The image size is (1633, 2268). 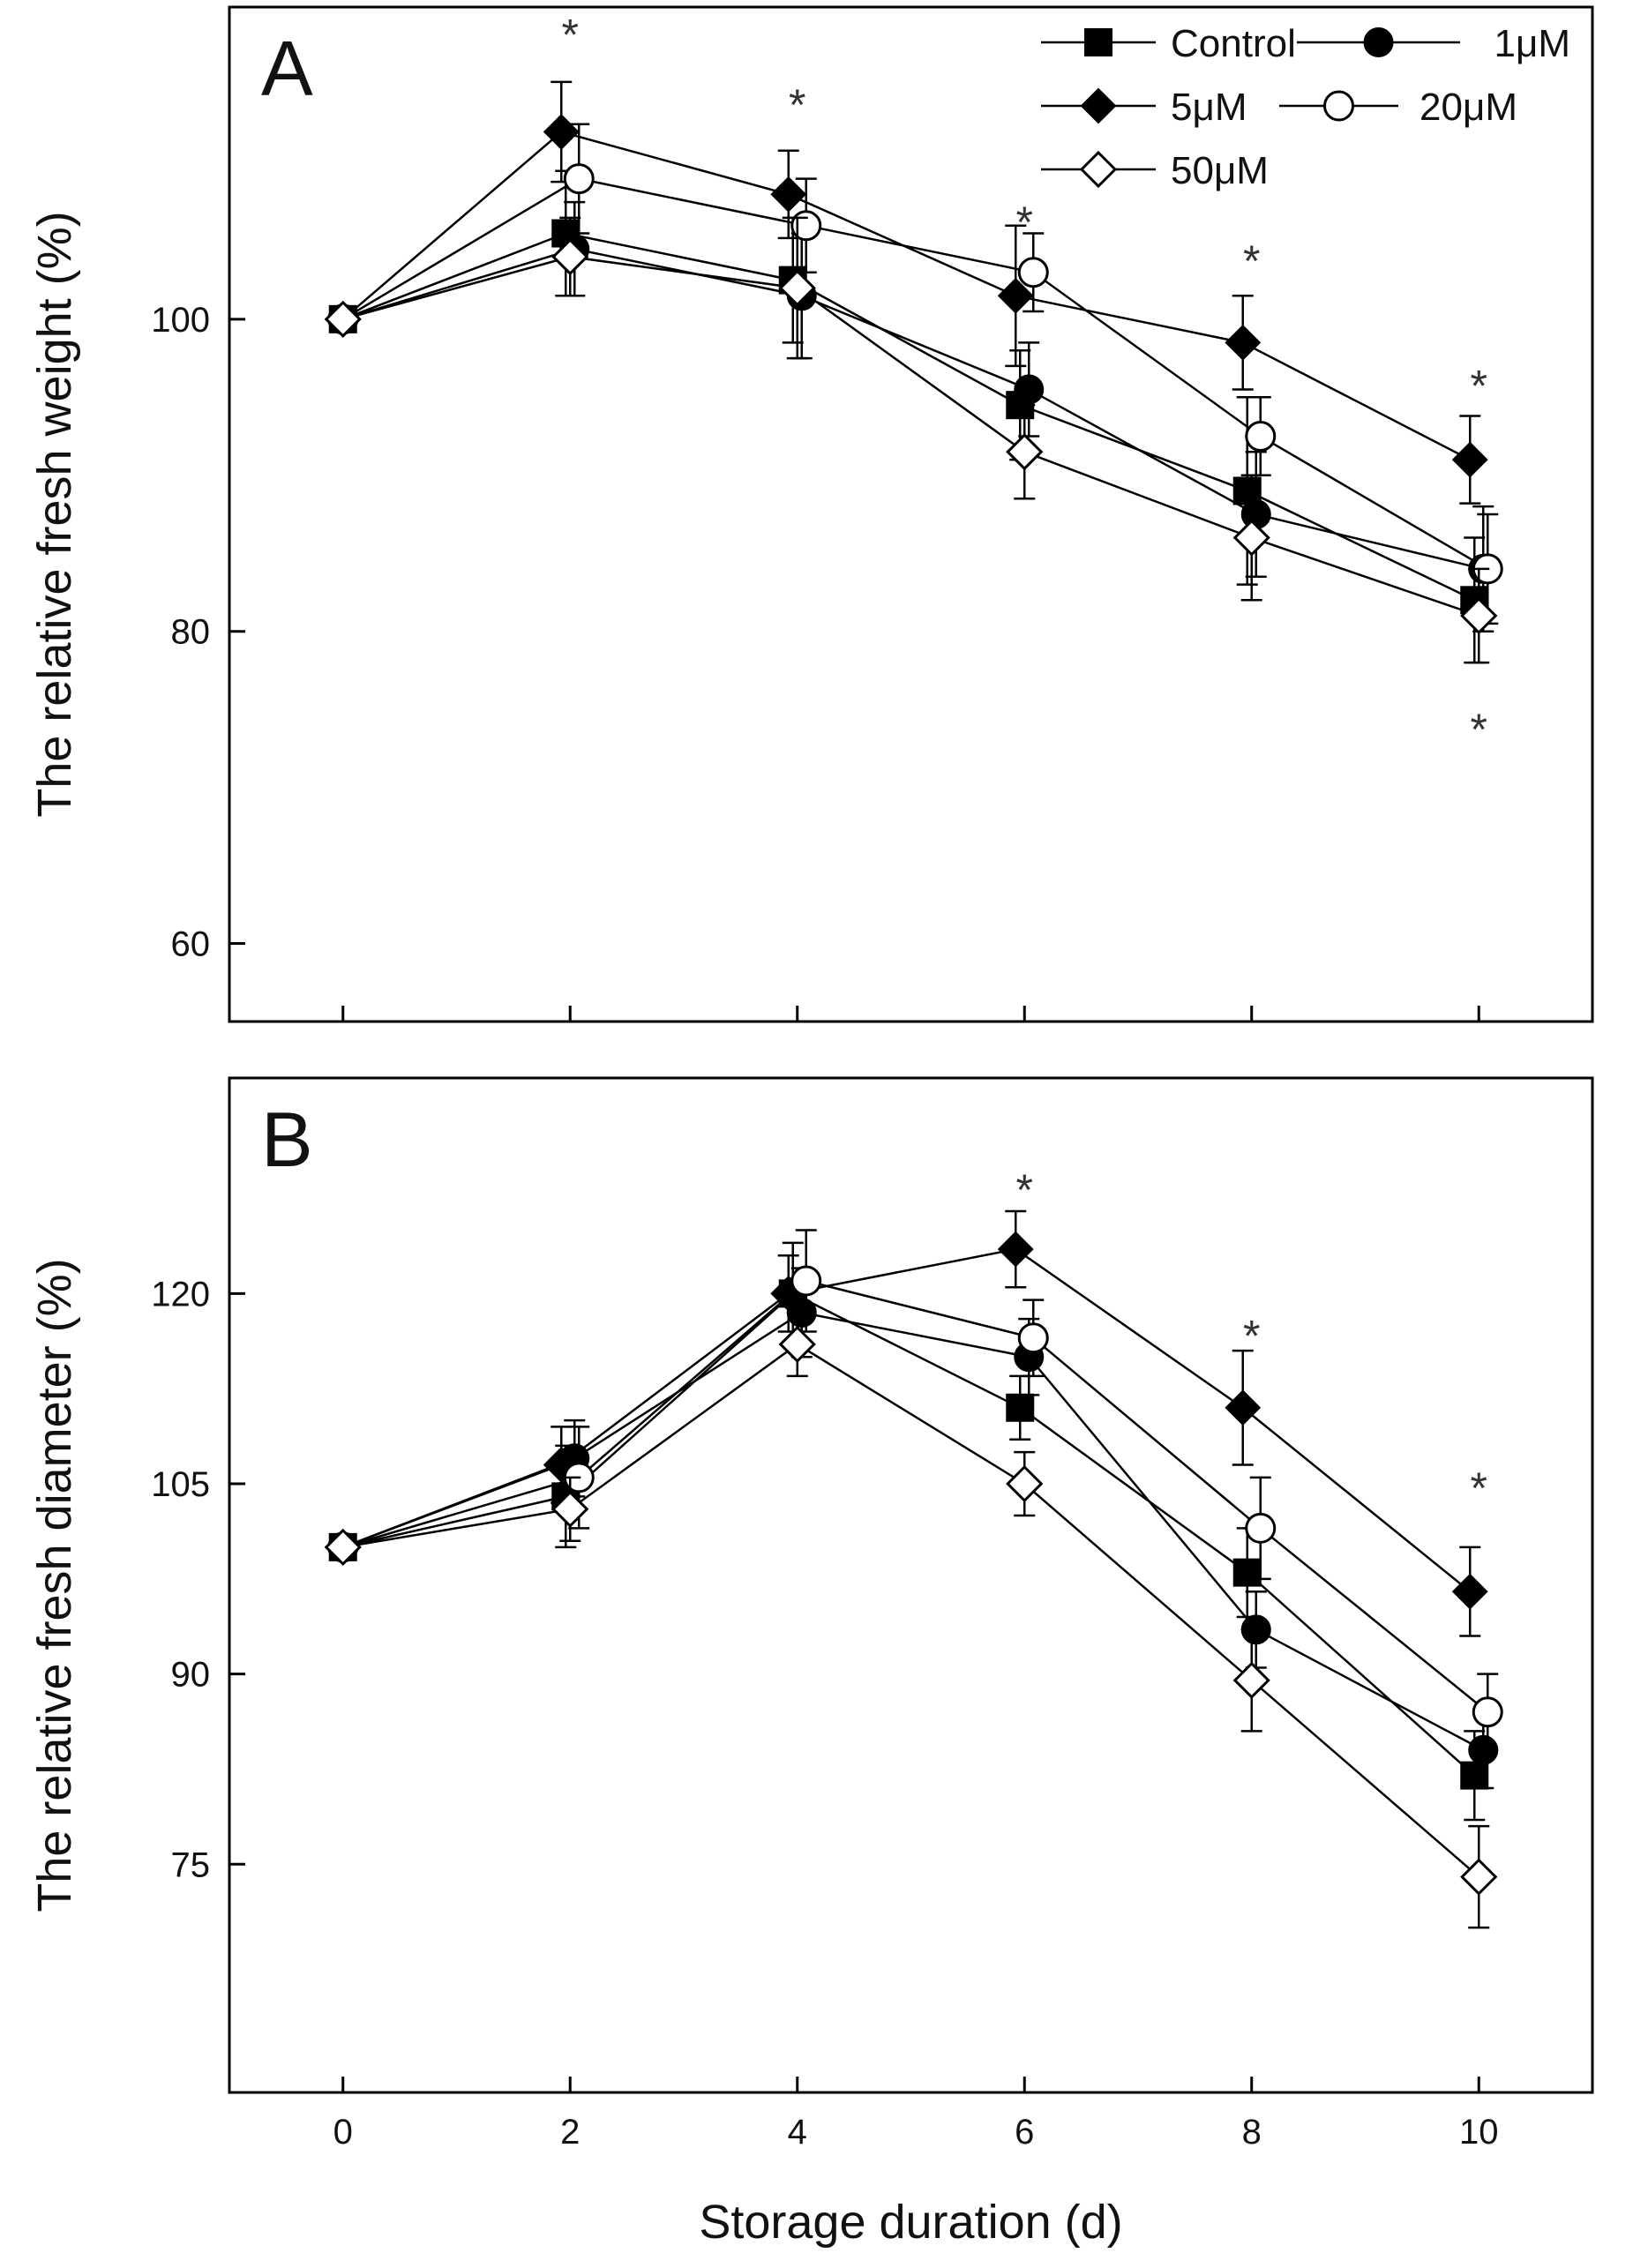 What do you see at coordinates (1168, 43) in the screenshot?
I see `legend-item-0: Control` at bounding box center [1168, 43].